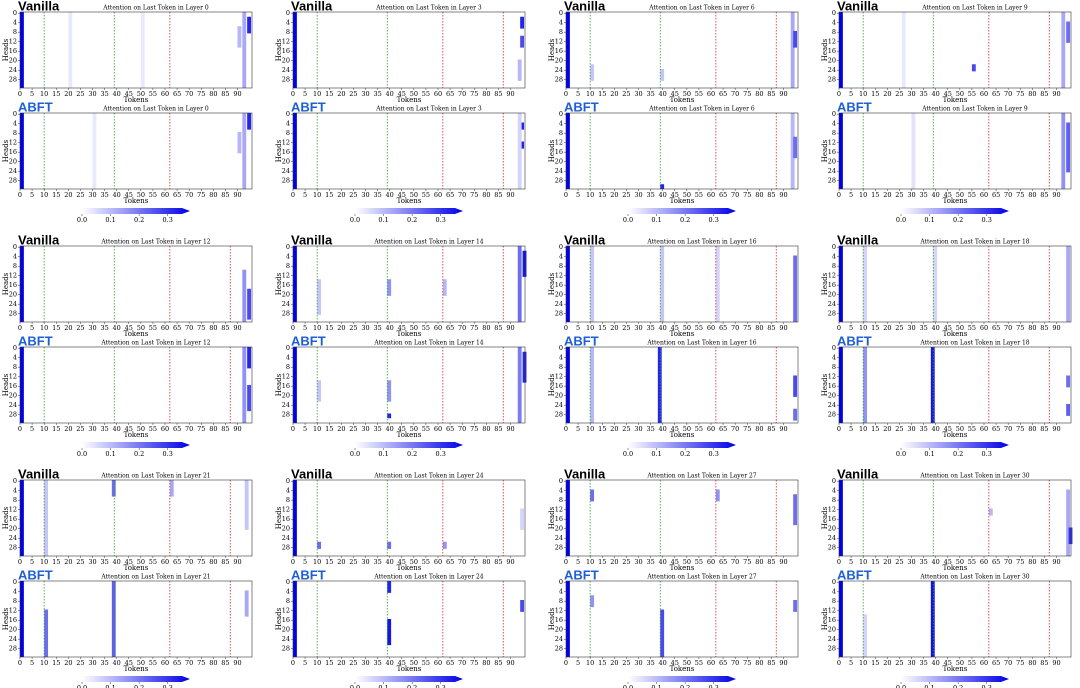 This screenshot has height=688, width=1080. Describe the element at coordinates (155, 343) in the screenshot. I see `panel-title: Attention on Last Token in Layer 12` at that location.